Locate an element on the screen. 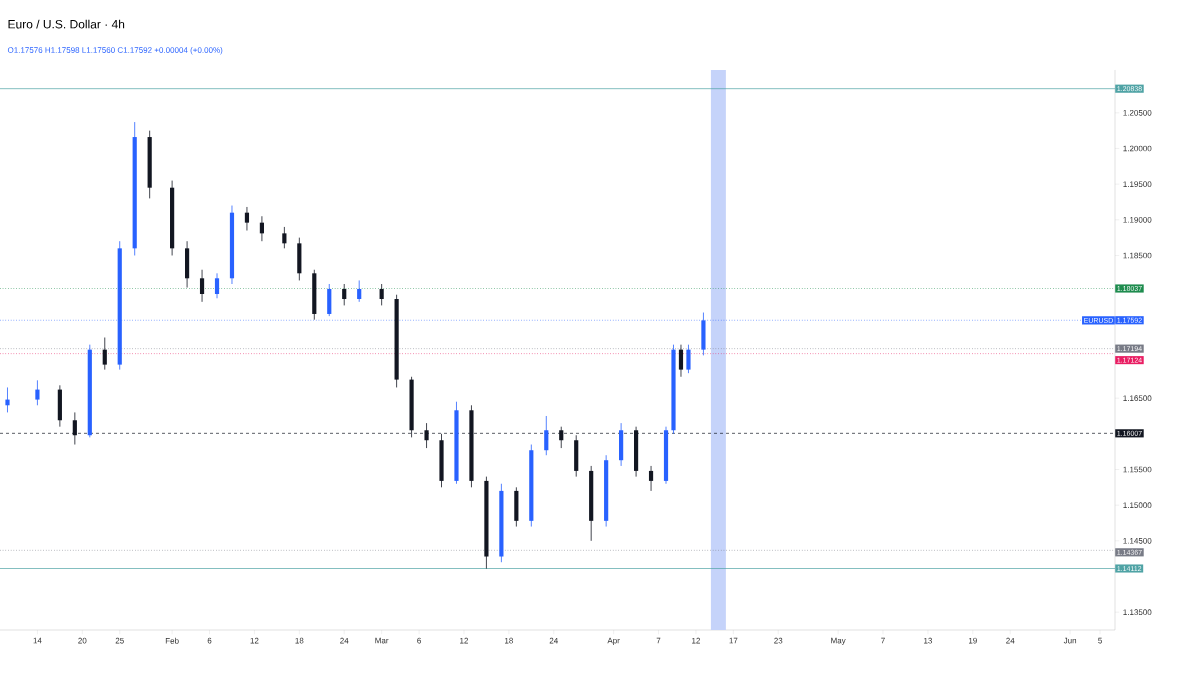  x-tick-label: 19 is located at coordinates (972, 640).